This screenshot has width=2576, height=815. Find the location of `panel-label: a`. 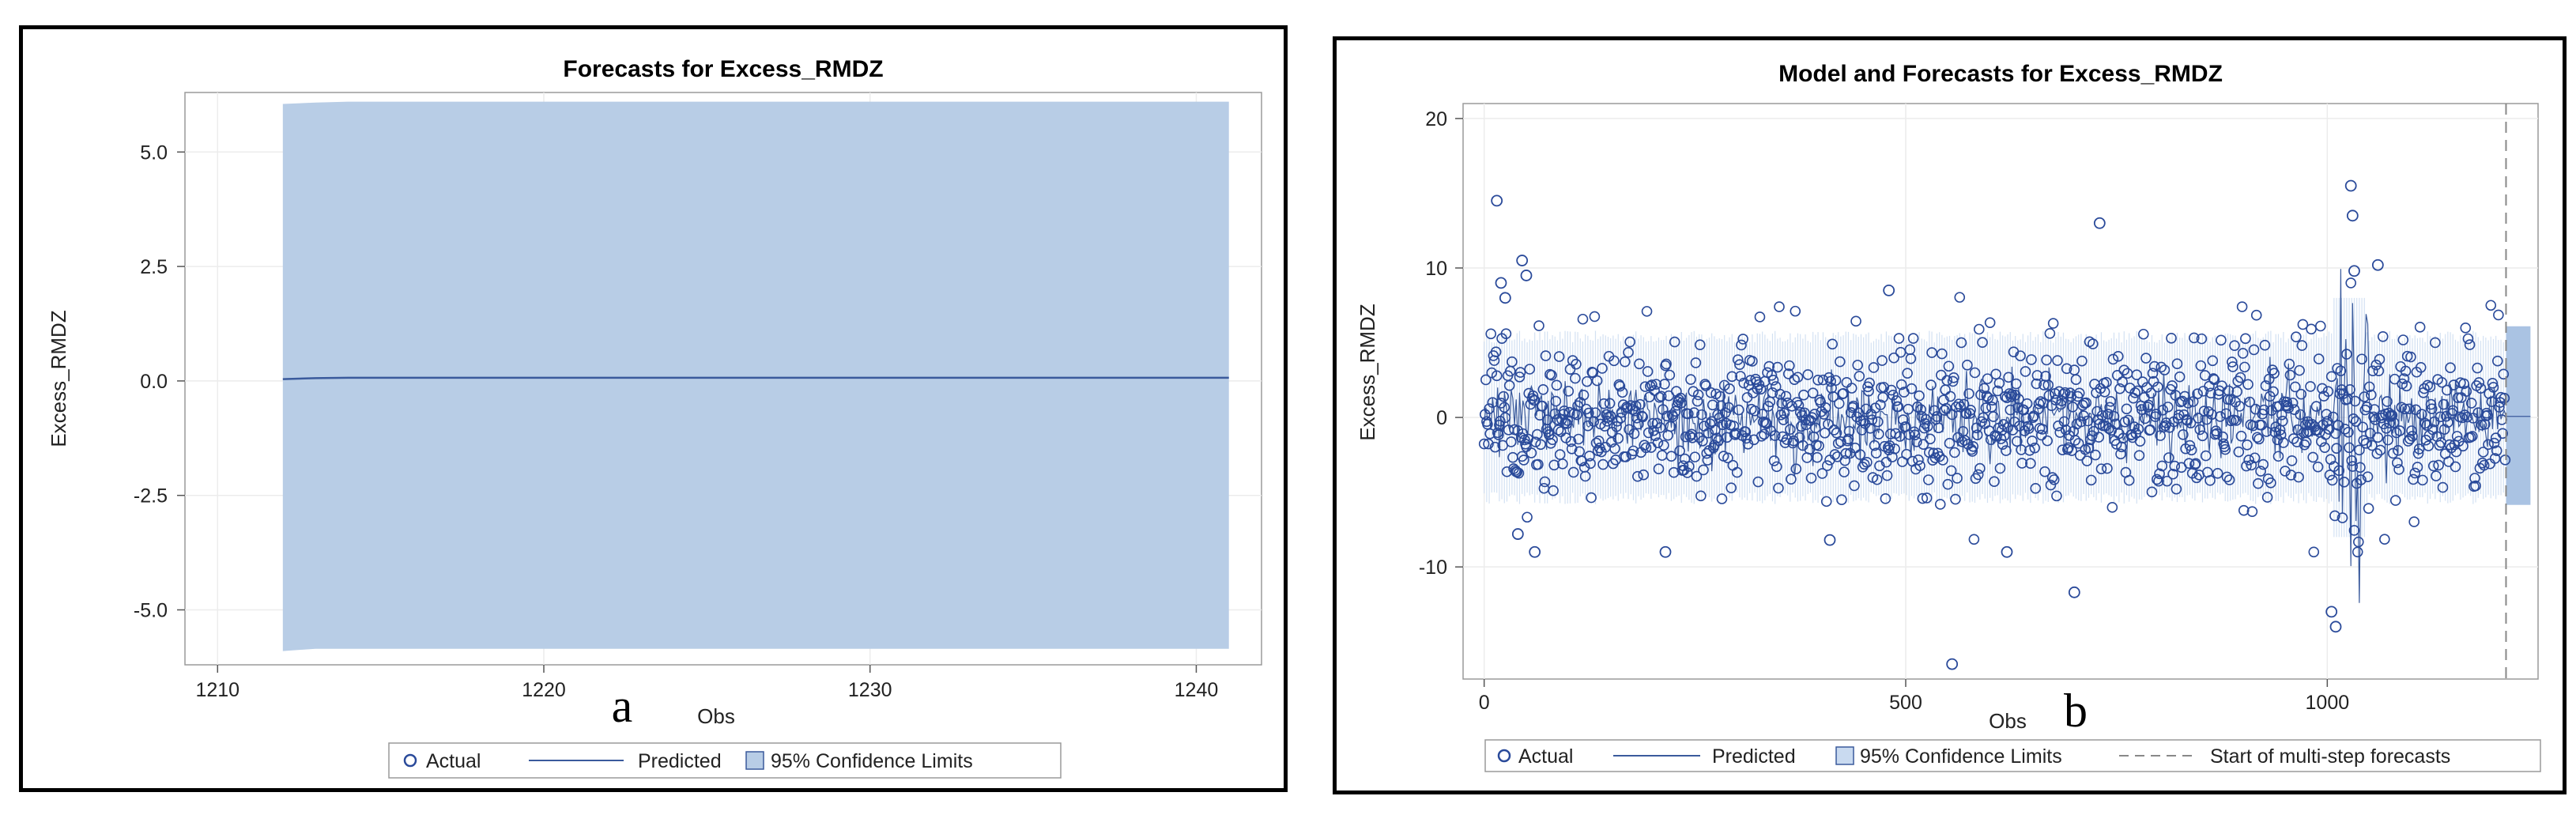

panel-label: a is located at coordinates (622, 706).